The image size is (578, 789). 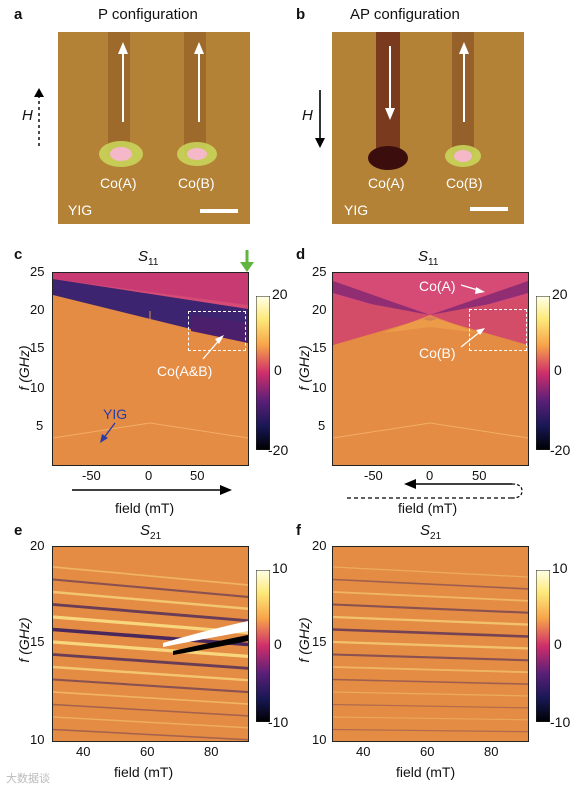 What do you see at coordinates (147, 751) in the screenshot?
I see `xtick-e-60: 60` at bounding box center [147, 751].